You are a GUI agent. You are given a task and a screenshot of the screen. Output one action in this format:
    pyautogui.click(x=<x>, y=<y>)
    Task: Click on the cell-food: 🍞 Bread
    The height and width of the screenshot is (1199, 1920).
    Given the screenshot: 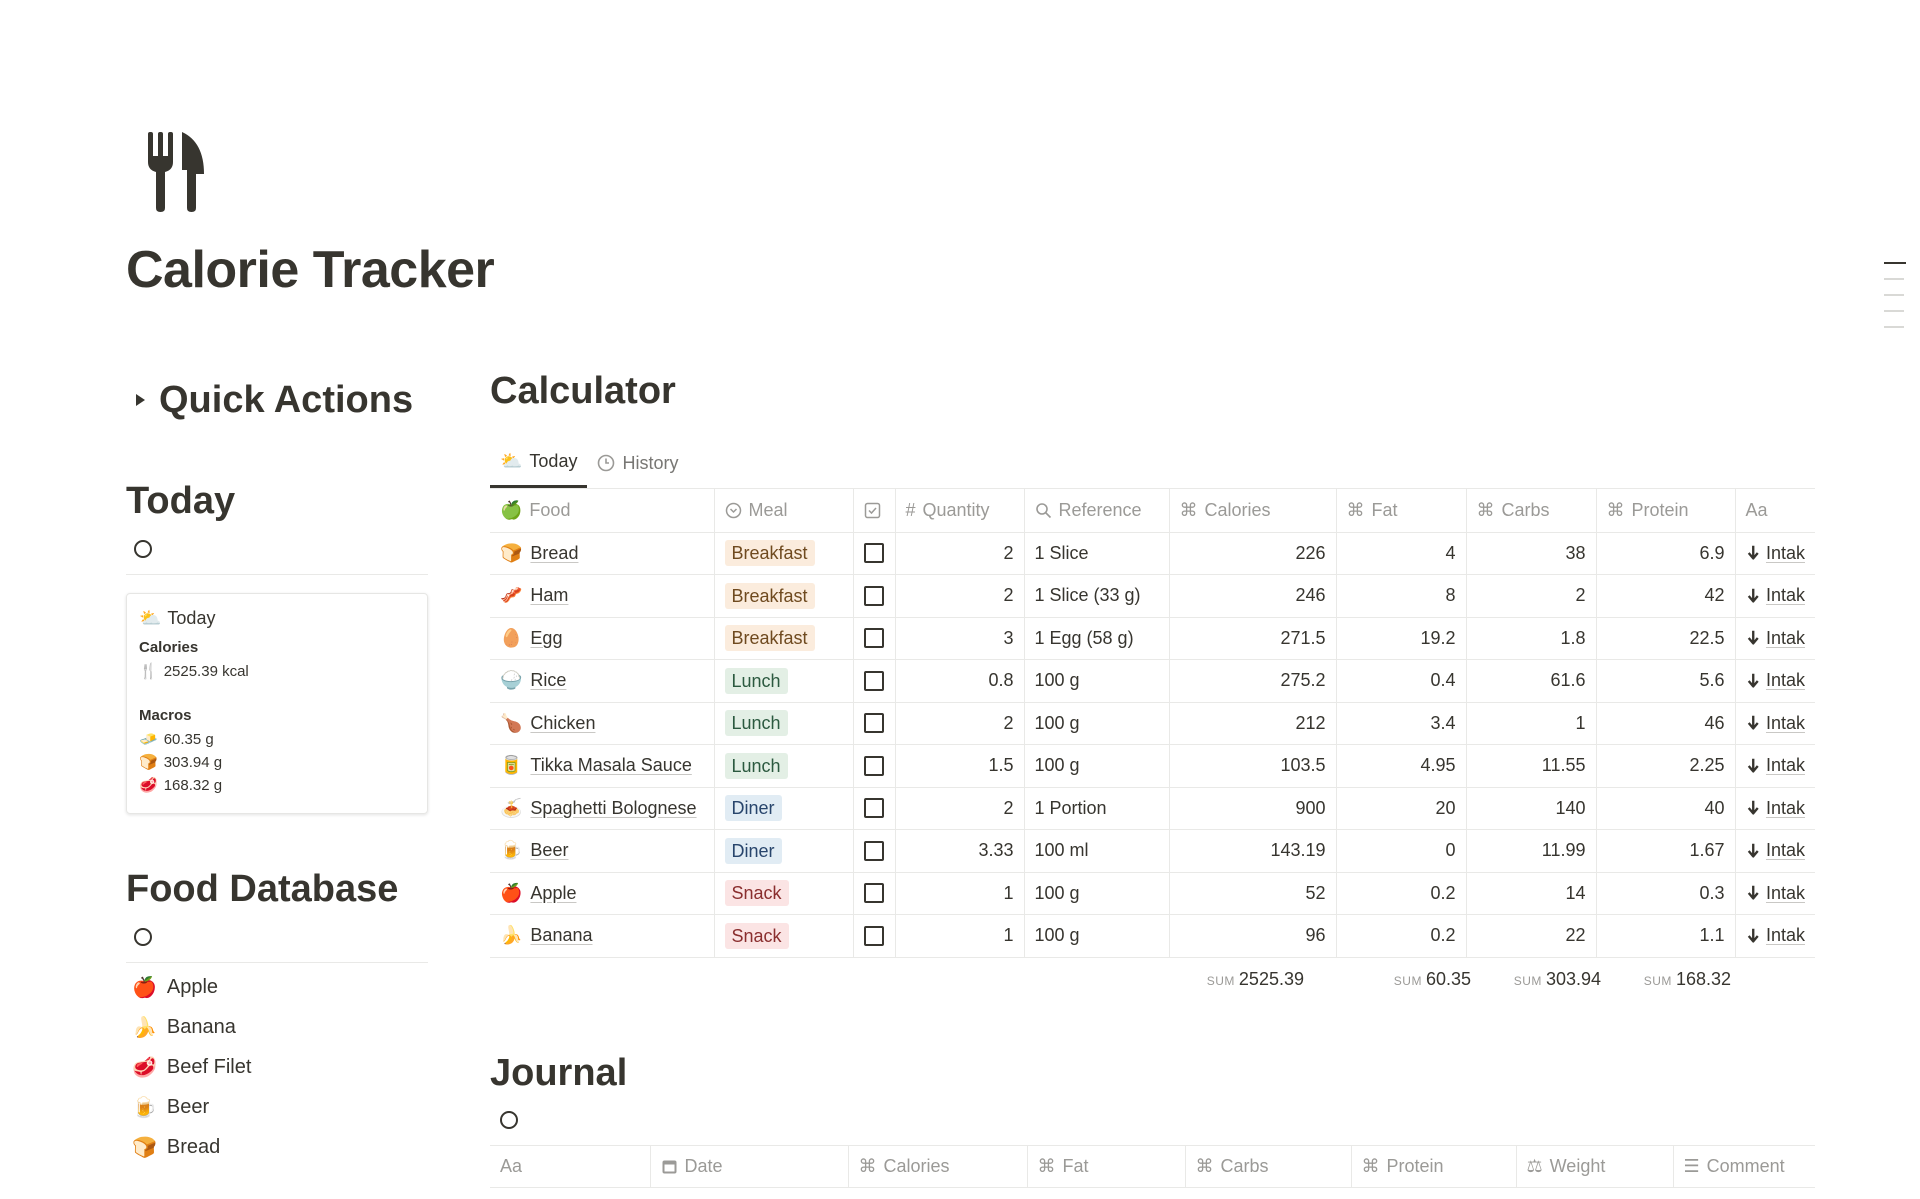 What is the action you would take?
    pyautogui.click(x=602, y=553)
    